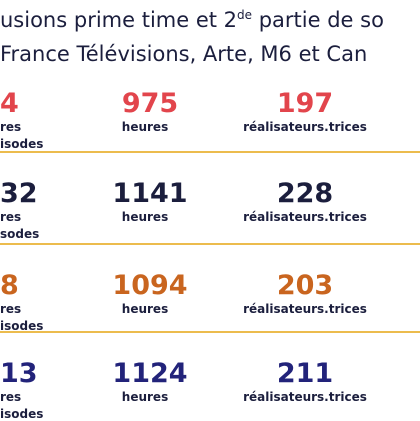 Image resolution: width=420 pixels, height=421 pixels. Describe the element at coordinates (245, 15) in the screenshot. I see `title-sup: de` at that location.